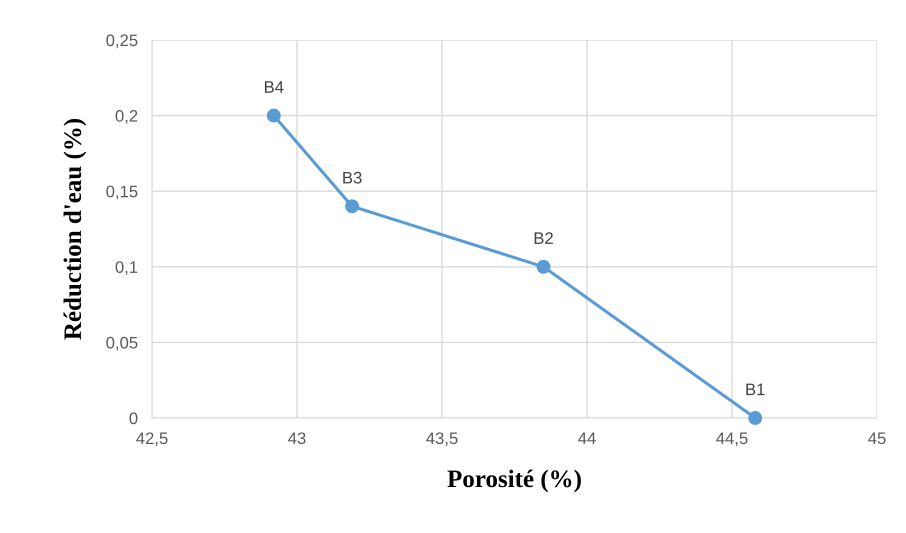 Image resolution: width=906 pixels, height=533 pixels. I want to click on y-tick-label: 0,15, so click(122, 193).